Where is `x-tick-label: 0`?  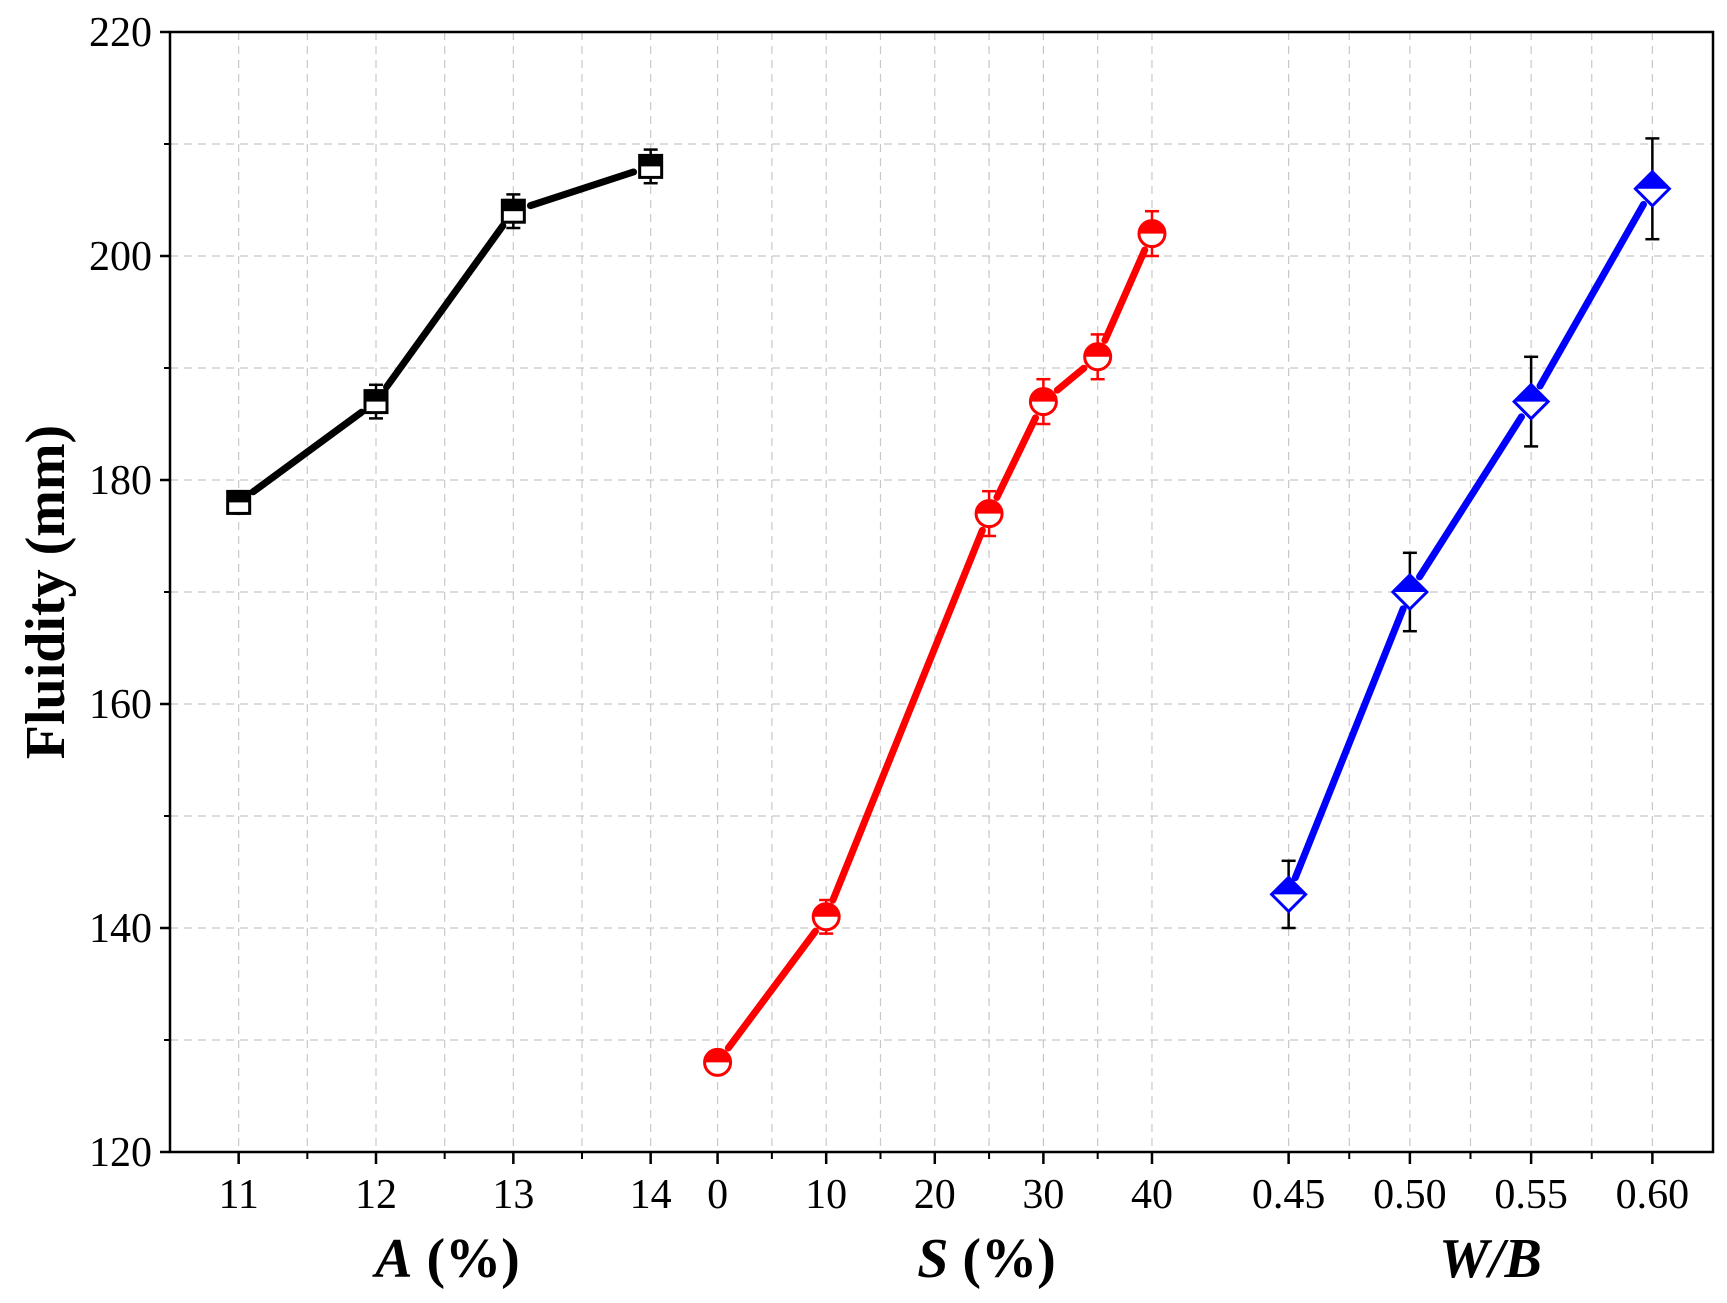
x-tick-label: 0 is located at coordinates (717, 1195).